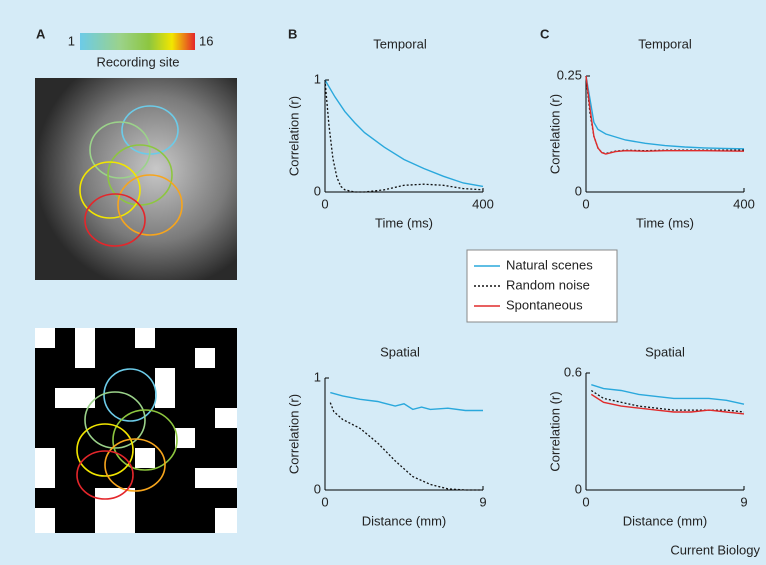  I want to click on colorbar-tick: 1, so click(71, 40).